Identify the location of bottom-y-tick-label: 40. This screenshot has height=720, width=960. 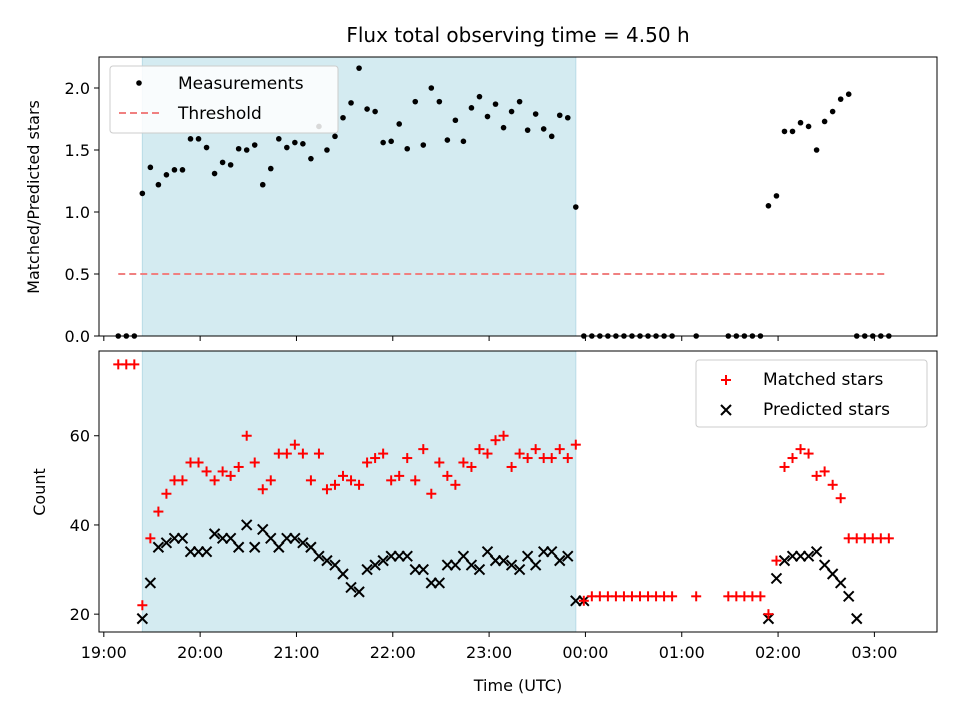
(80, 525).